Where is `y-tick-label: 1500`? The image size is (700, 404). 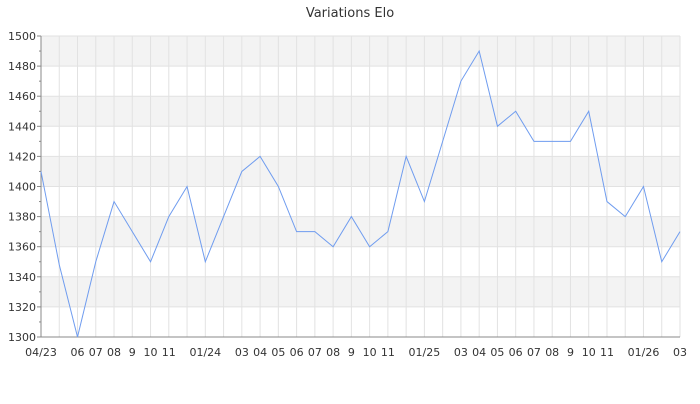
y-tick-label: 1500 is located at coordinates (22, 36).